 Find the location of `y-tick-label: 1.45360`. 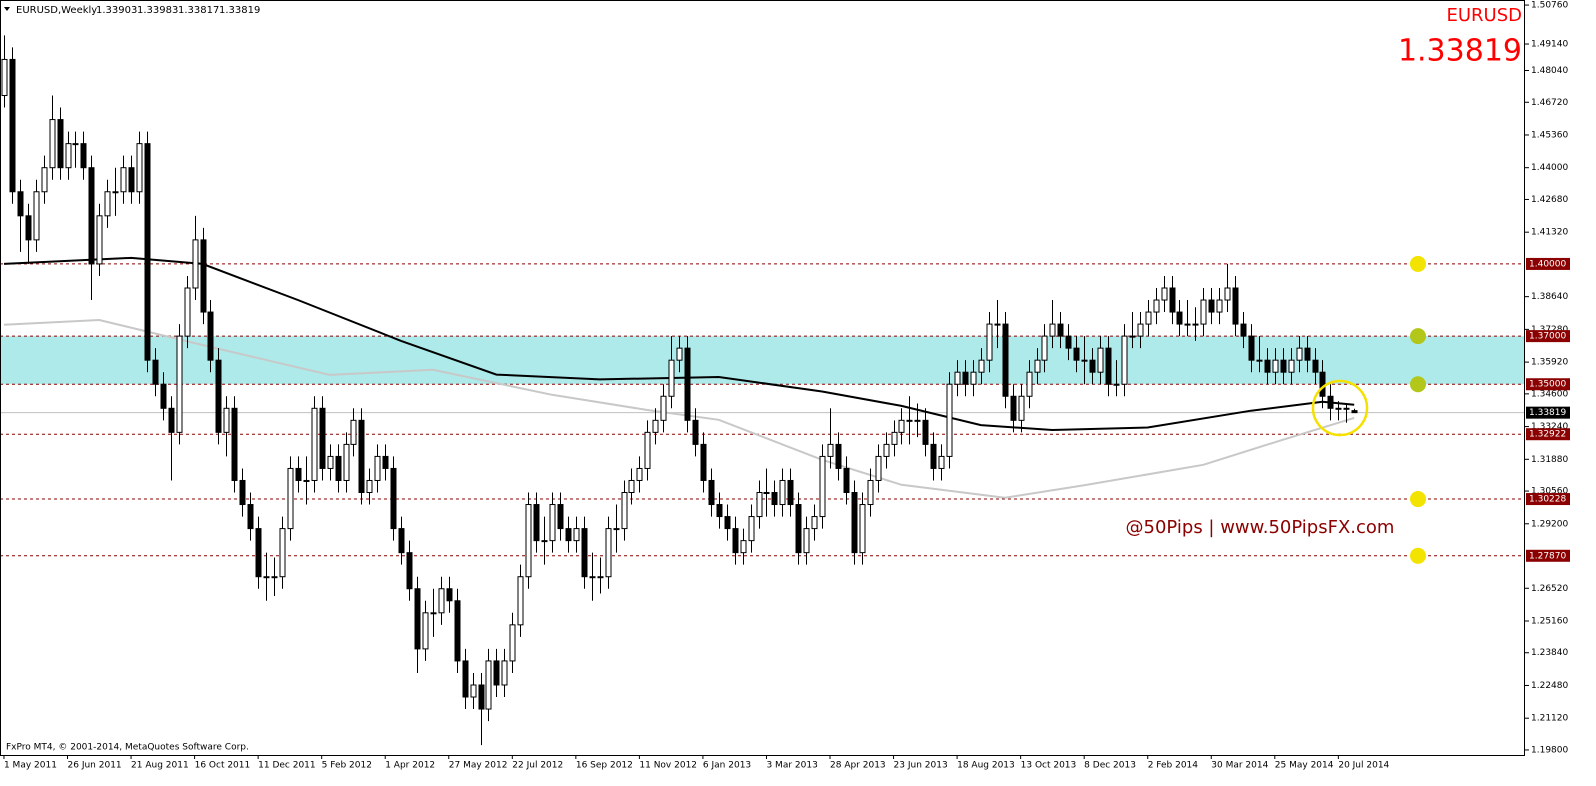

y-tick-label: 1.45360 is located at coordinates (1549, 135).